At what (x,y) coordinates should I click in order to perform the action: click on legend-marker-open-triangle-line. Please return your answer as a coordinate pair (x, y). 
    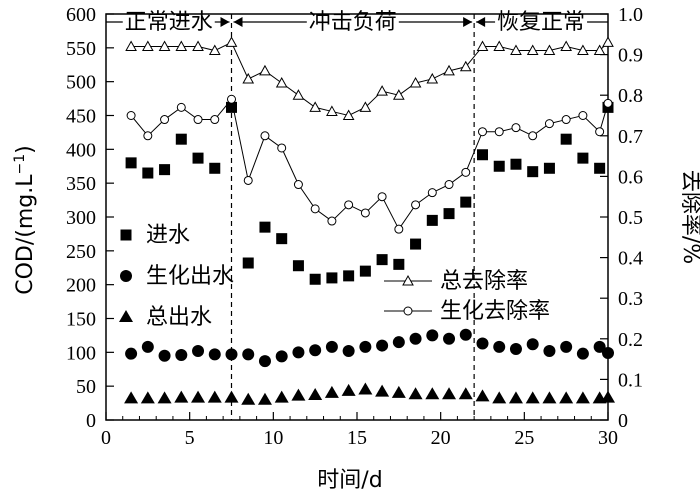
    Looking at the image, I should click on (408, 280).